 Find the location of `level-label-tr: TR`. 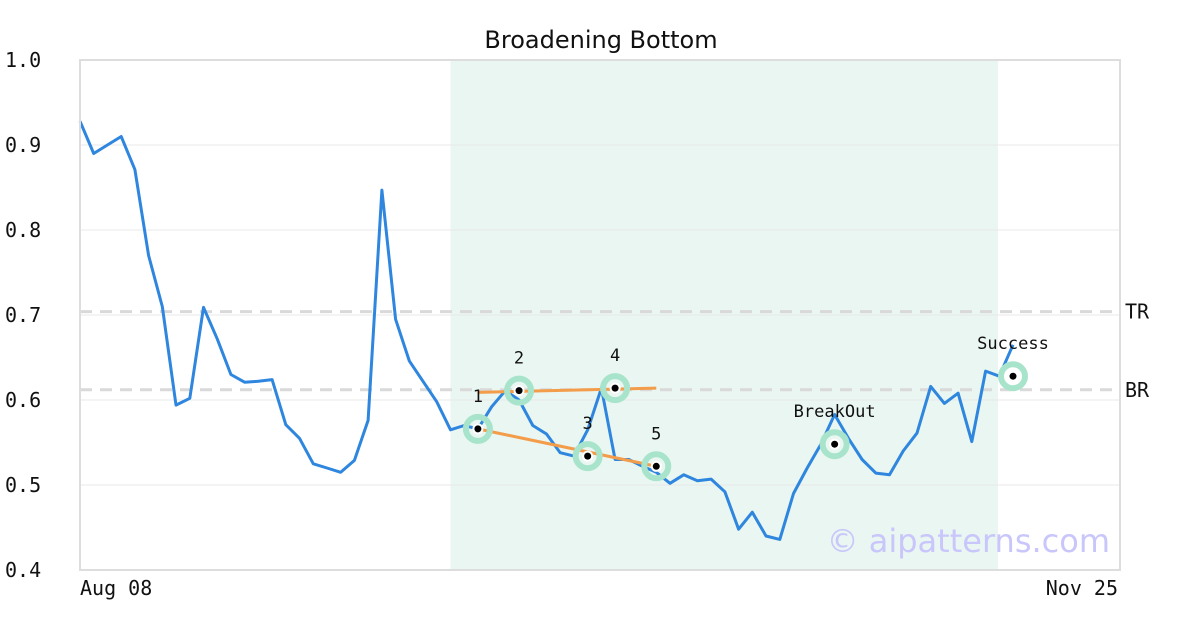

level-label-tr: TR is located at coordinates (1137, 312).